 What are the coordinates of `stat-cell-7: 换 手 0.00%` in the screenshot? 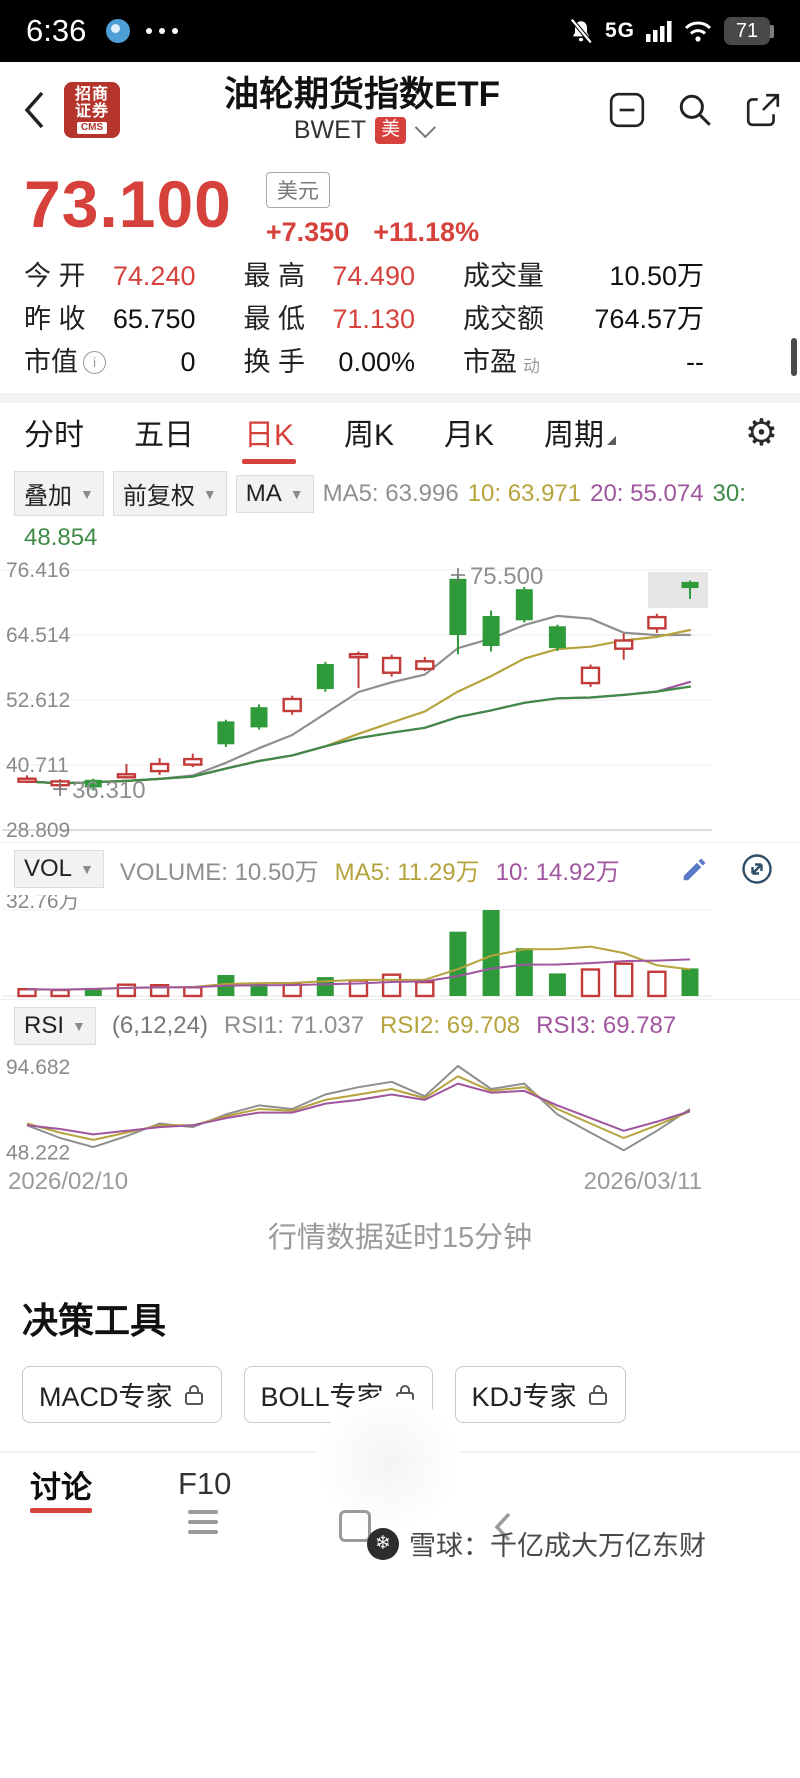 It's located at (353, 363).